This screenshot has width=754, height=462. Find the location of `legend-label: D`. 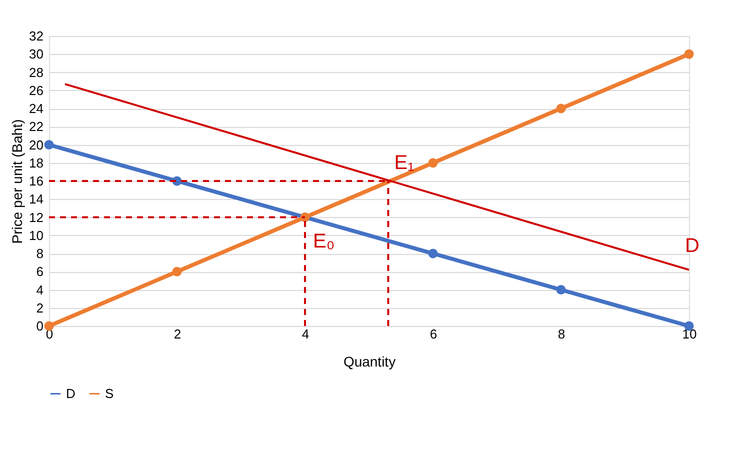

legend-label: D is located at coordinates (71, 393).